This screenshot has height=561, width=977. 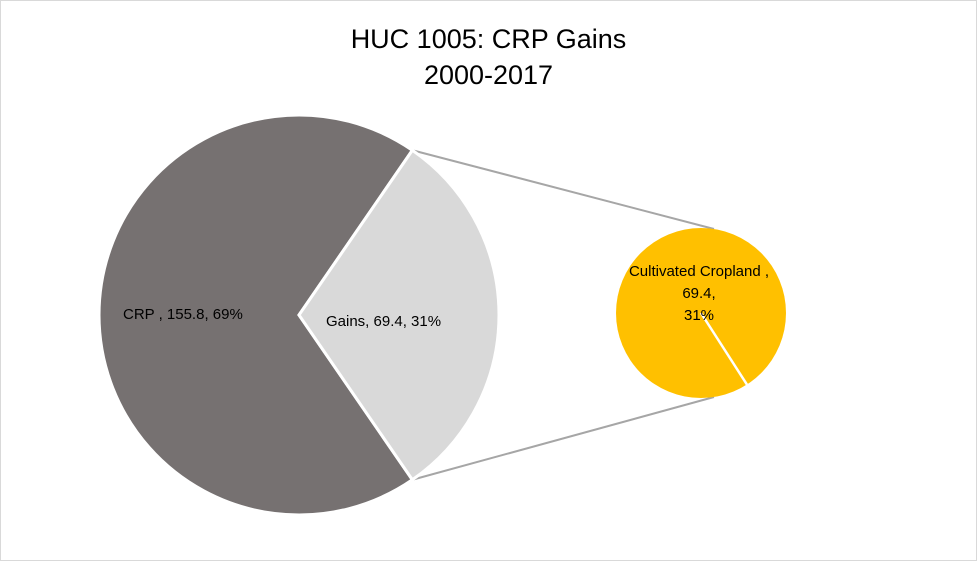 I want to click on chart-title-line-1: HUC 1005: CRP Gains, so click(x=488, y=39).